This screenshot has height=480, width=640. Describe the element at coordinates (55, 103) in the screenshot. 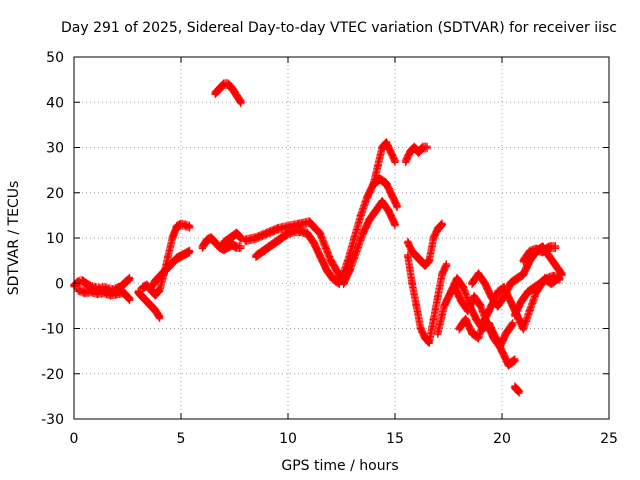

I see `y-tick-label: 40` at that location.